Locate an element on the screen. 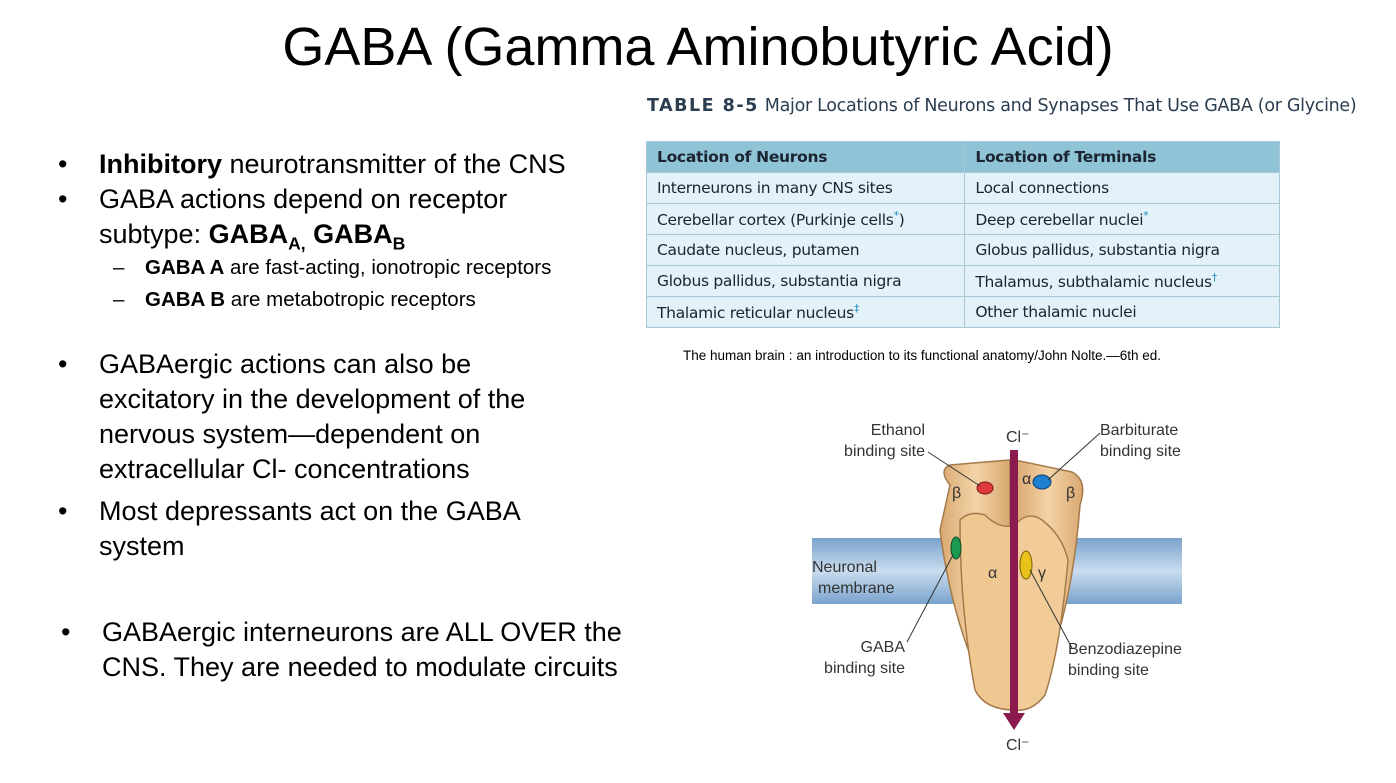 The width and height of the screenshot is (1396, 783). chloride-channel-arrow is located at coordinates (1014, 582).